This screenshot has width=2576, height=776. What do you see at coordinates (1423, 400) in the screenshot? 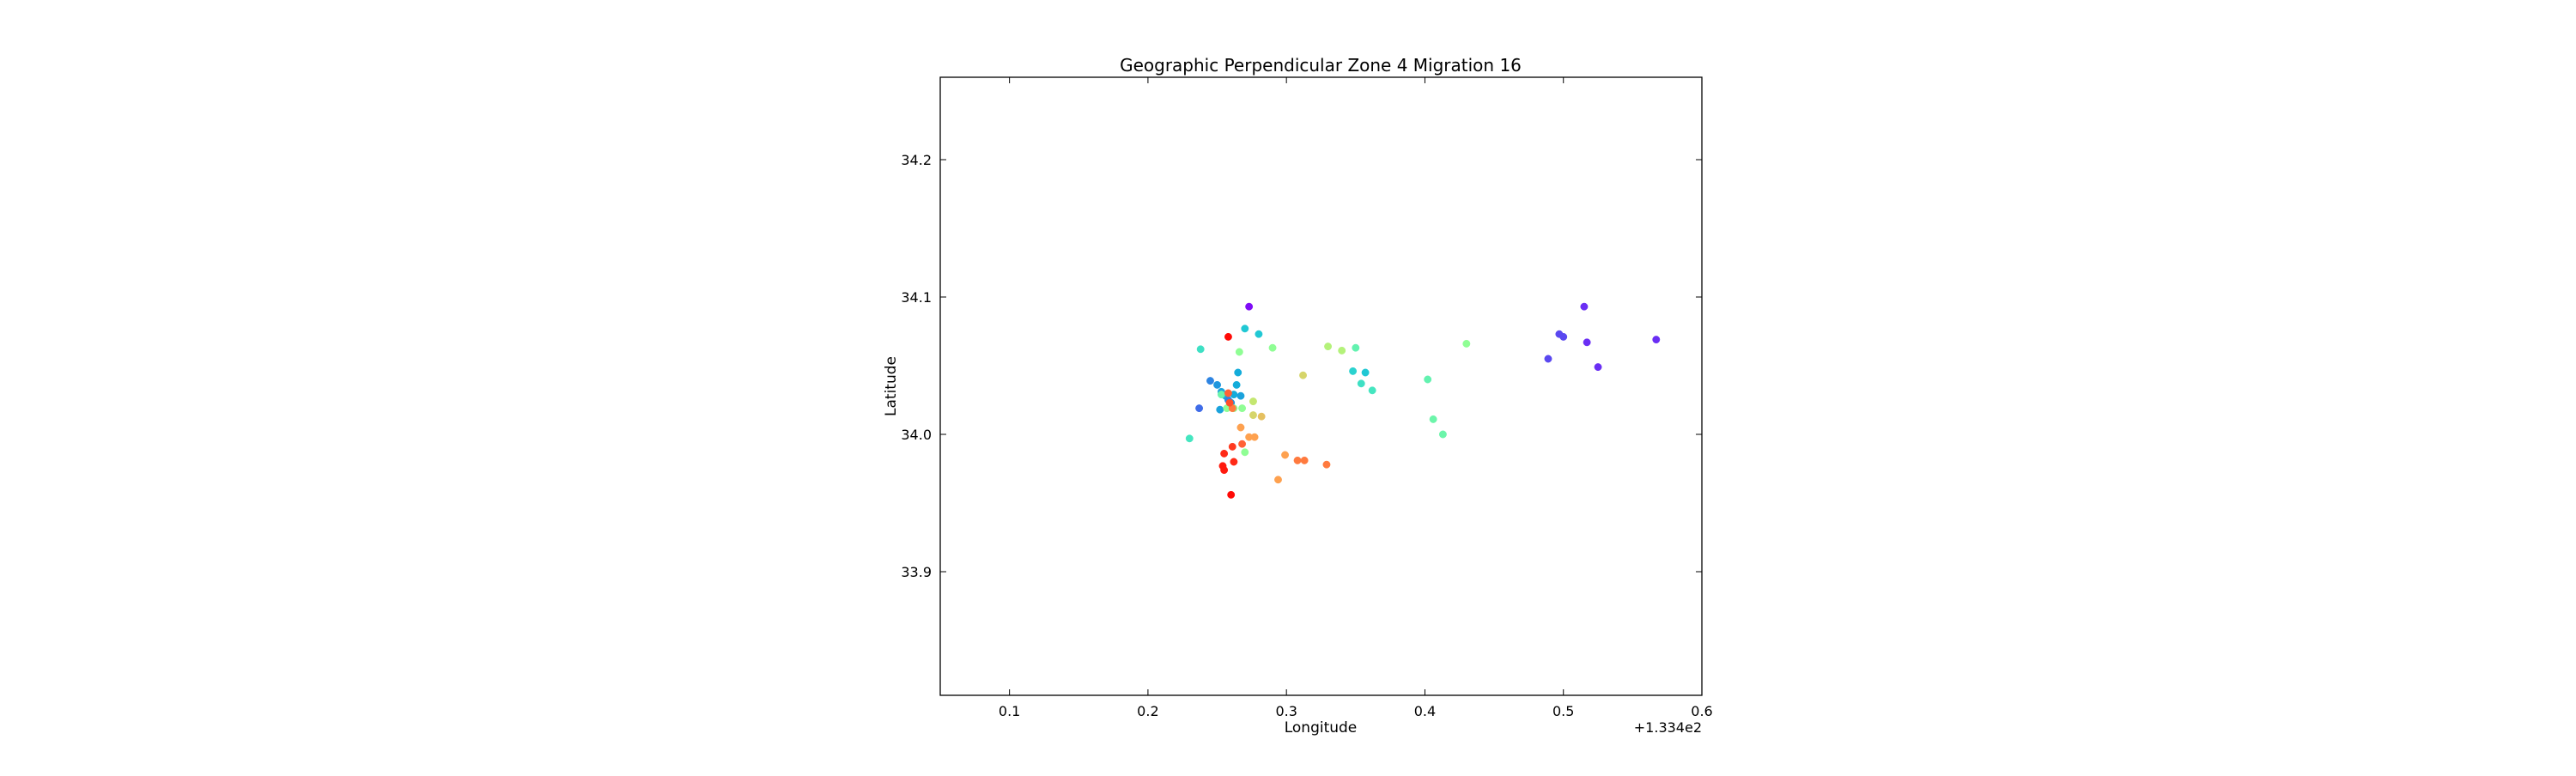
I see `data-points` at bounding box center [1423, 400].